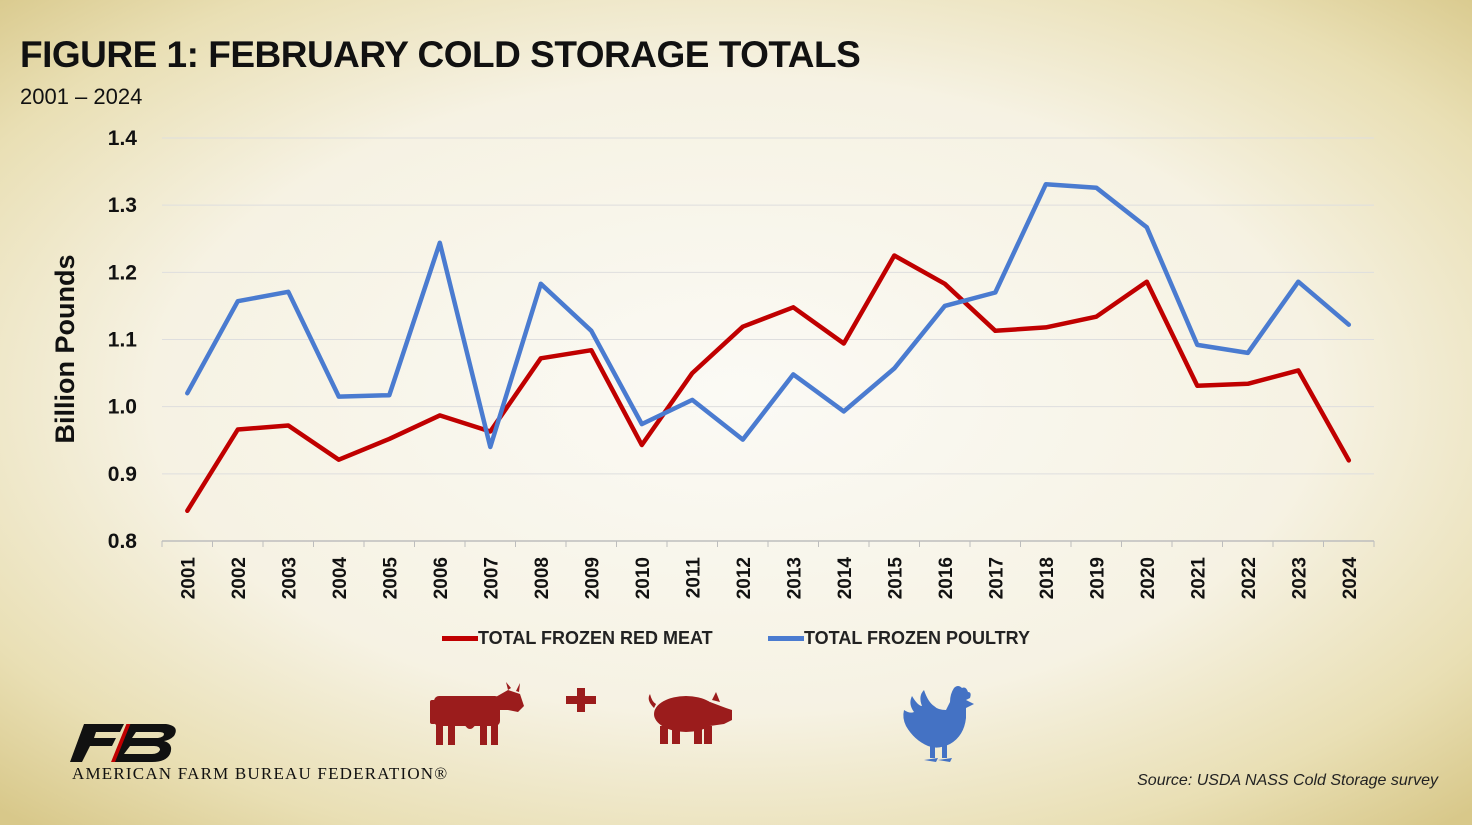 This screenshot has width=1472, height=825. Describe the element at coordinates (996, 578) in the screenshot. I see `x-tick-label: 2017` at that location.